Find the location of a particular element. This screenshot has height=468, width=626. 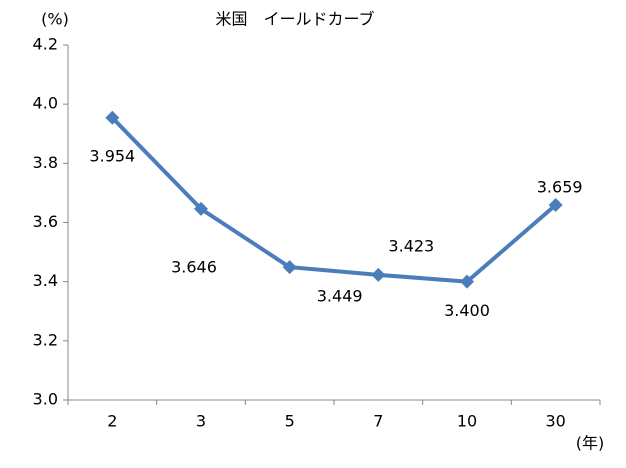

y-tick-label: 4.2 is located at coordinates (45, 44).